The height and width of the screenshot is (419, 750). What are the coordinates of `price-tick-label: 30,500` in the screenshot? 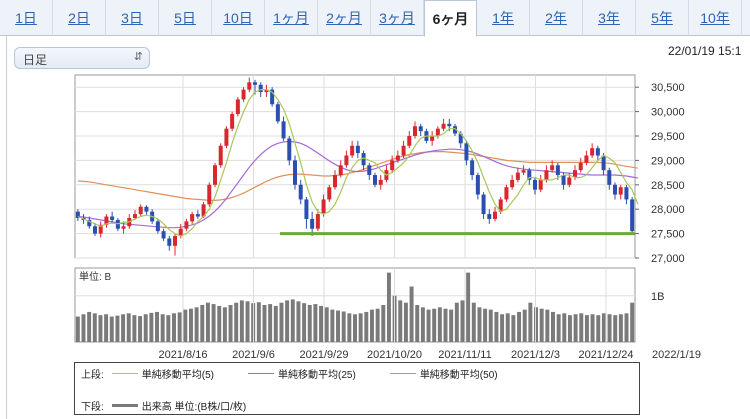 It's located at (668, 88).